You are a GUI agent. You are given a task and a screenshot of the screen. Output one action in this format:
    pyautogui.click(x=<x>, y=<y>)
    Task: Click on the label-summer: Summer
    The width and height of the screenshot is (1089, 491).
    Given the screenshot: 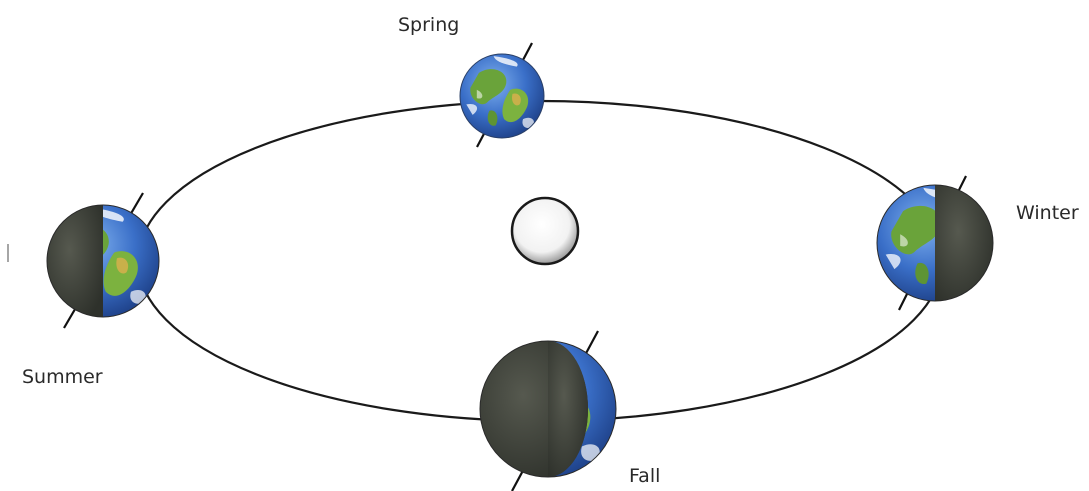 What is the action you would take?
    pyautogui.click(x=62, y=377)
    